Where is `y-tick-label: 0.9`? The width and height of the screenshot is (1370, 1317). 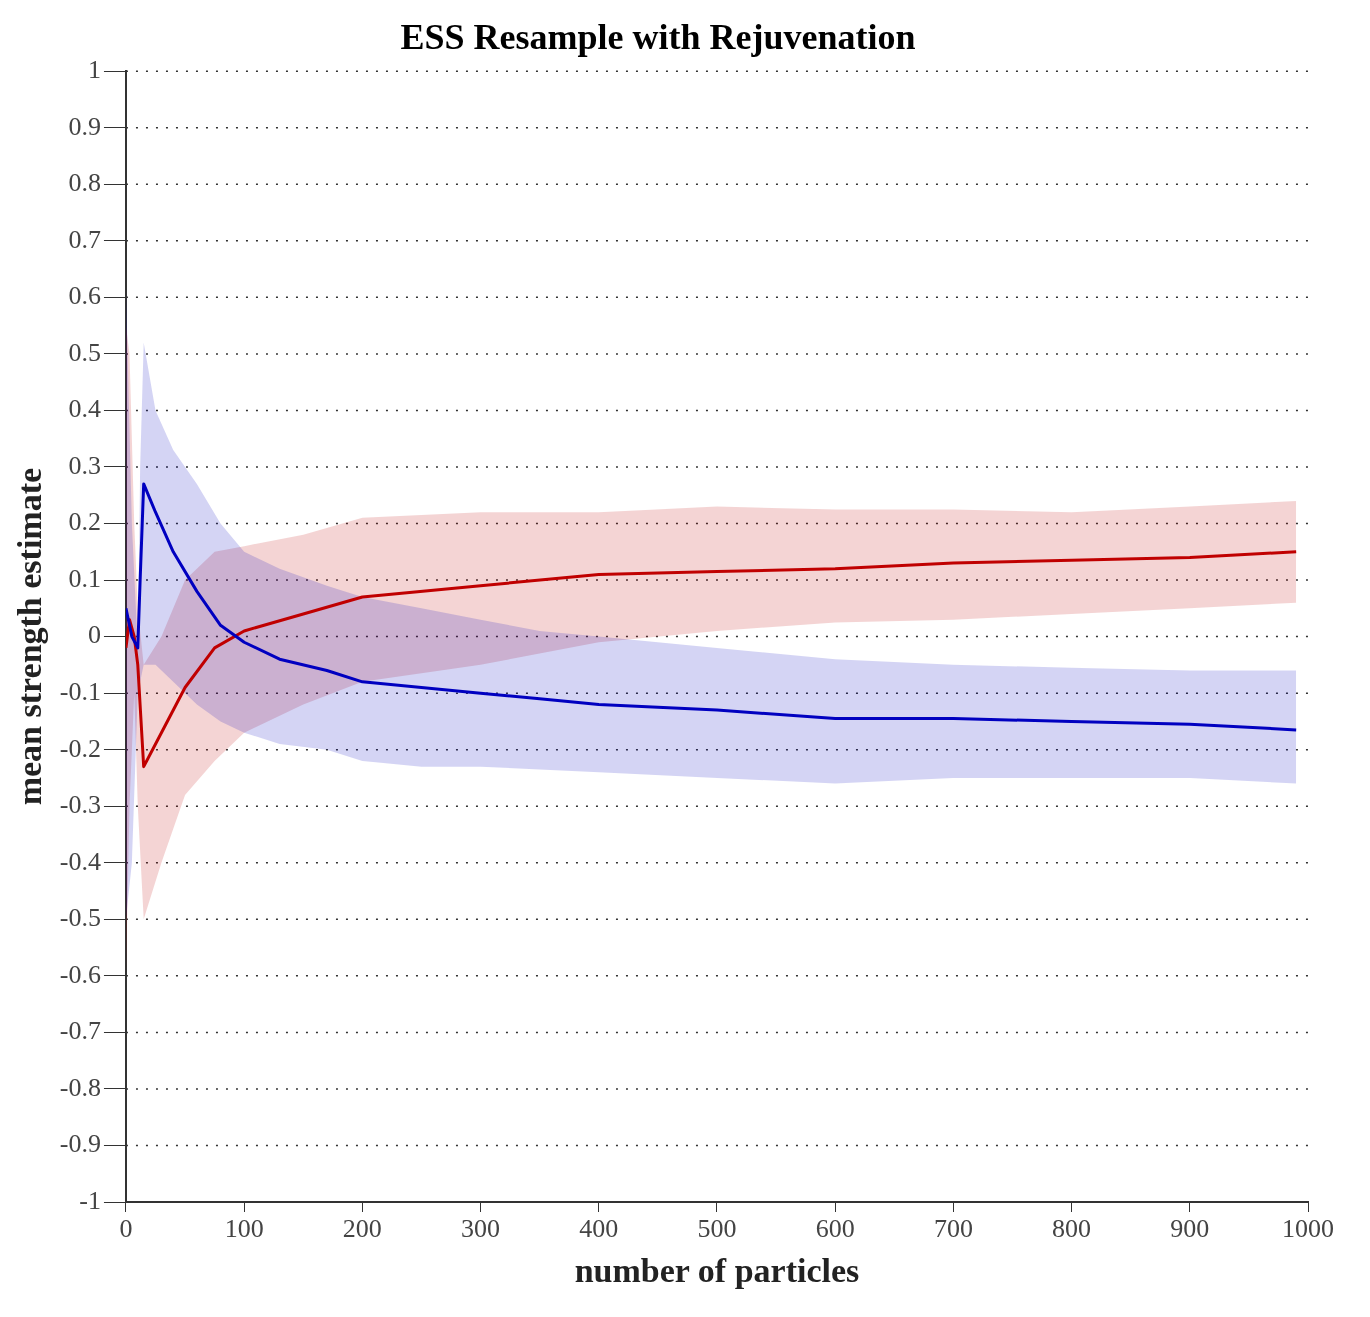
y-tick-label: 0.9 is located at coordinates (84, 126).